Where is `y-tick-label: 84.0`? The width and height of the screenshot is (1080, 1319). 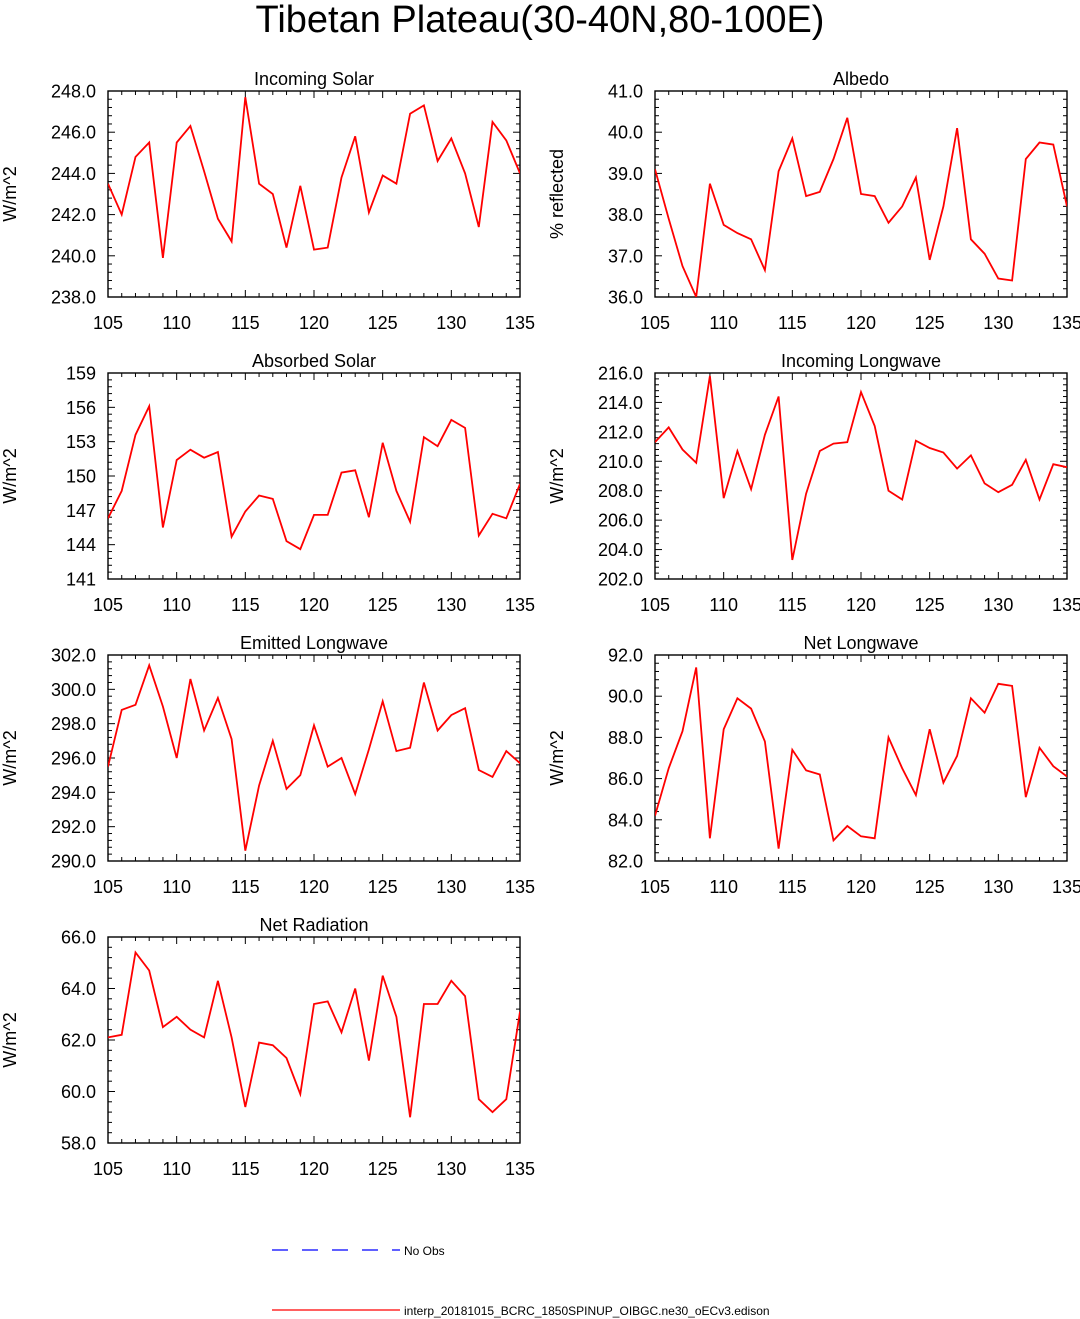
y-tick-label: 84.0 is located at coordinates (625, 820).